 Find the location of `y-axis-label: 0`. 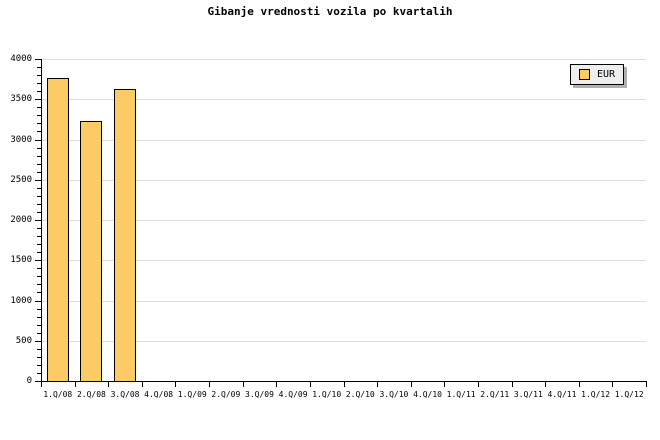

y-axis-label: 0 is located at coordinates (29, 381).